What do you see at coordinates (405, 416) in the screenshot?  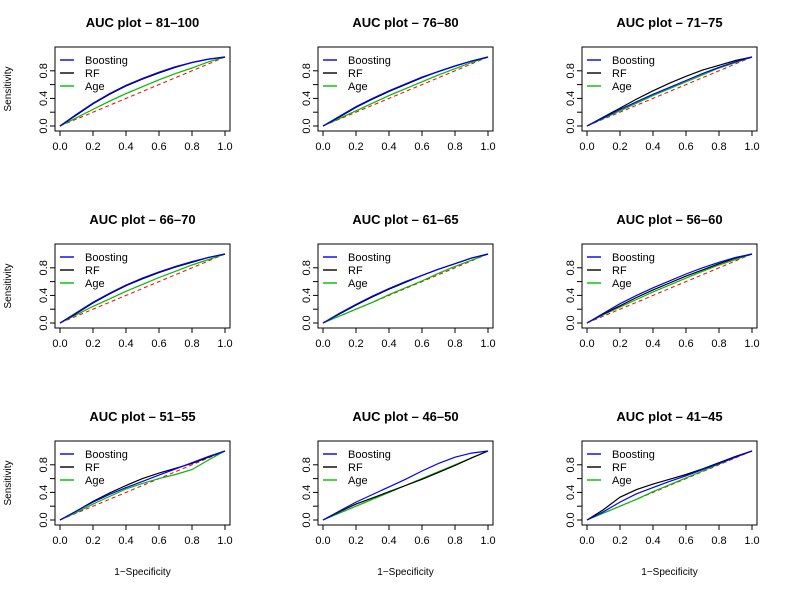 I see `panel-title: AUC plot – 46–50` at bounding box center [405, 416].